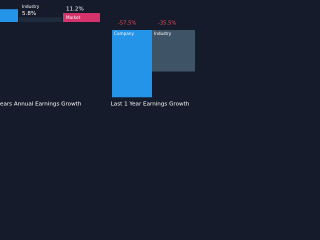 This screenshot has width=320, height=240. What do you see at coordinates (73, 17) in the screenshot?
I see `category-label: Market` at bounding box center [73, 17].